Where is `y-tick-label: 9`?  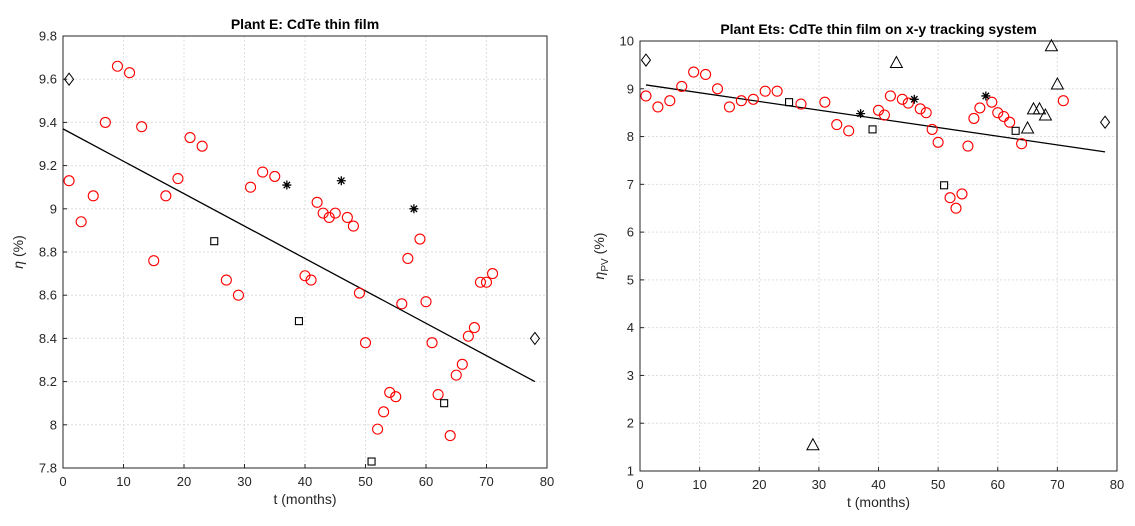
y-tick-label: 9 is located at coordinates (630, 88).